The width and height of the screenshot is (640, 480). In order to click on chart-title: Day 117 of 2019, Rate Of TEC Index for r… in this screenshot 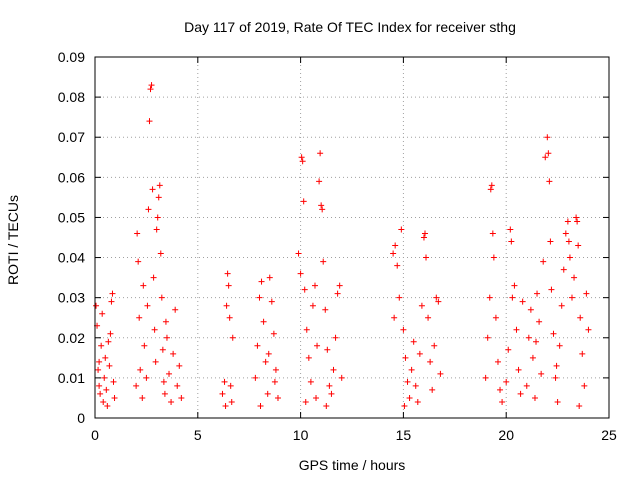, I will do `click(350, 27)`.